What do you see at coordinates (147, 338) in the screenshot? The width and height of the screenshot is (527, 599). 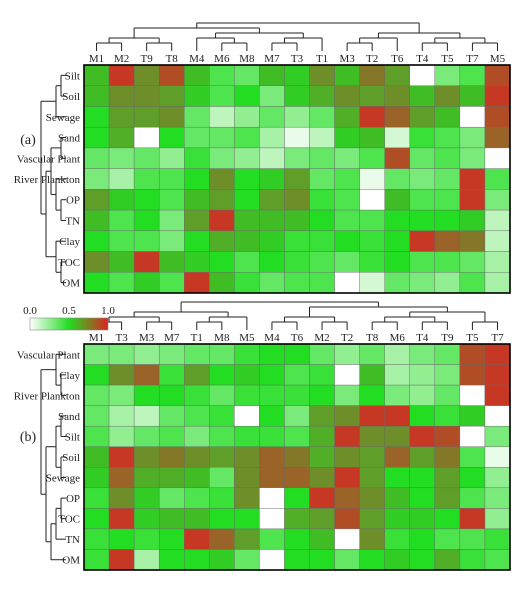 I see `column-label: M3` at bounding box center [147, 338].